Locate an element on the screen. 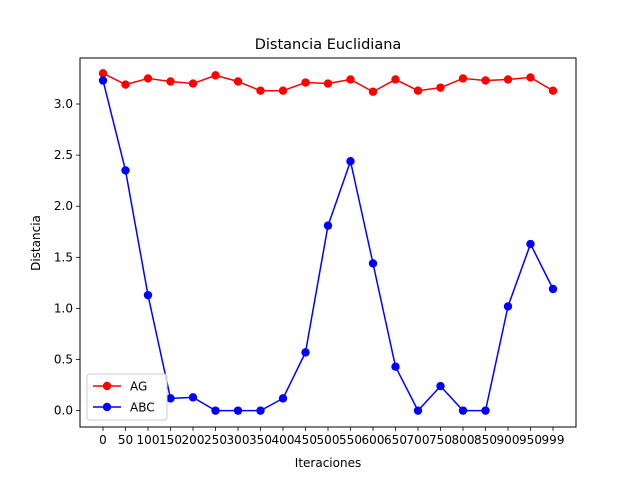  x-tick-label: 250 is located at coordinates (215, 440).